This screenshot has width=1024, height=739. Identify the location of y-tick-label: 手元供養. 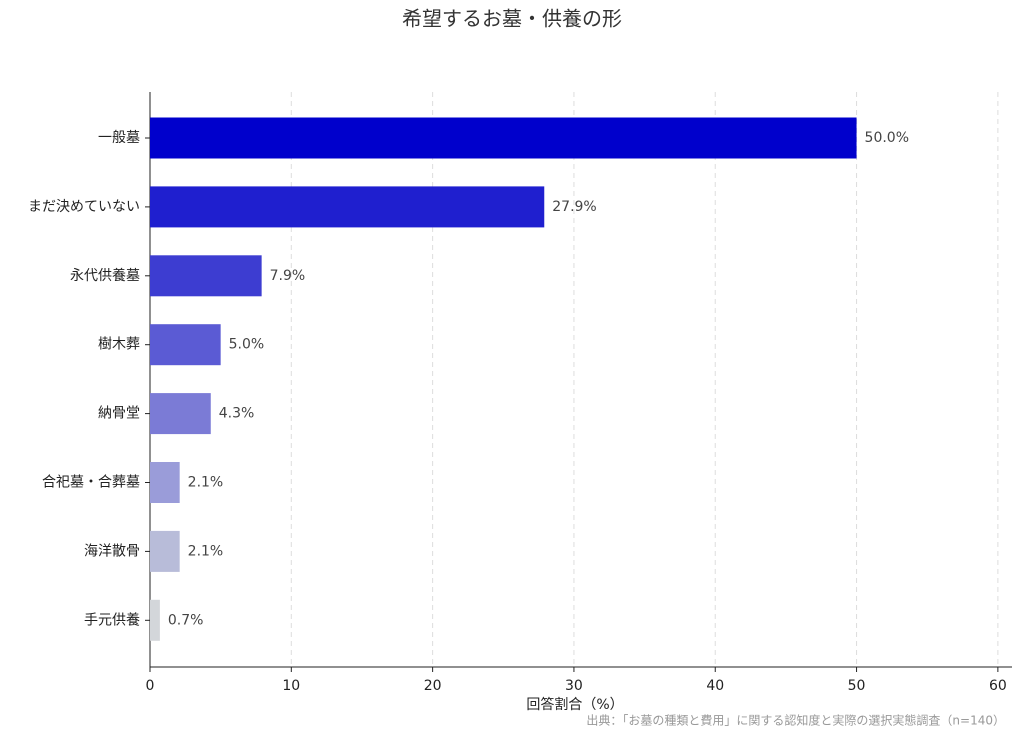
(112, 619).